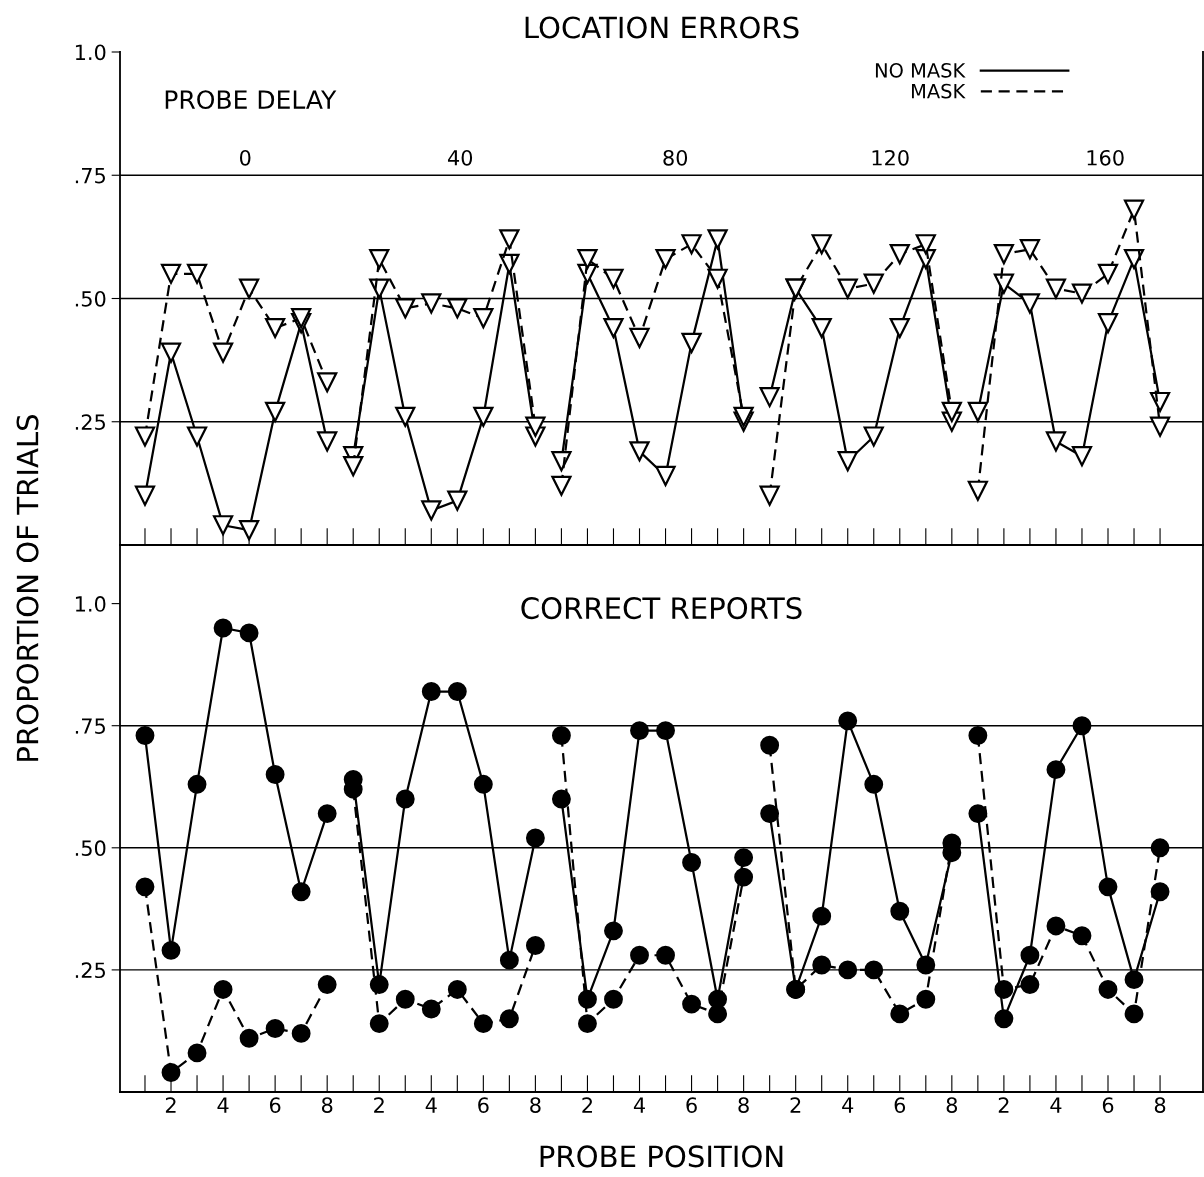 The width and height of the screenshot is (1204, 1177). What do you see at coordinates (27, 587) in the screenshot?
I see `y-axis-title: PROPORTION OF TRIALS` at bounding box center [27, 587].